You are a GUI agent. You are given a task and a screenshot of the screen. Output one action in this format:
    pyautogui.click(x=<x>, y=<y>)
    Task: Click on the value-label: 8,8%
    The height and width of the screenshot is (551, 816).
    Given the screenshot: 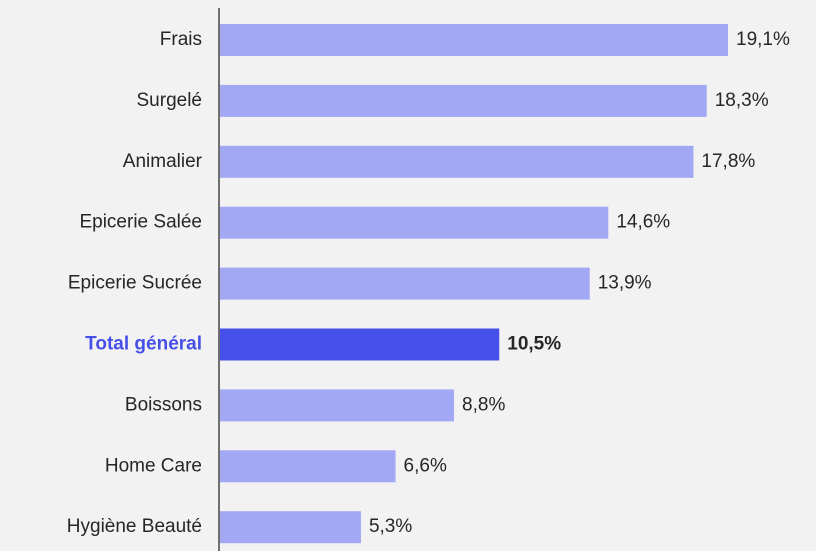 What is the action you would take?
    pyautogui.click(x=483, y=404)
    